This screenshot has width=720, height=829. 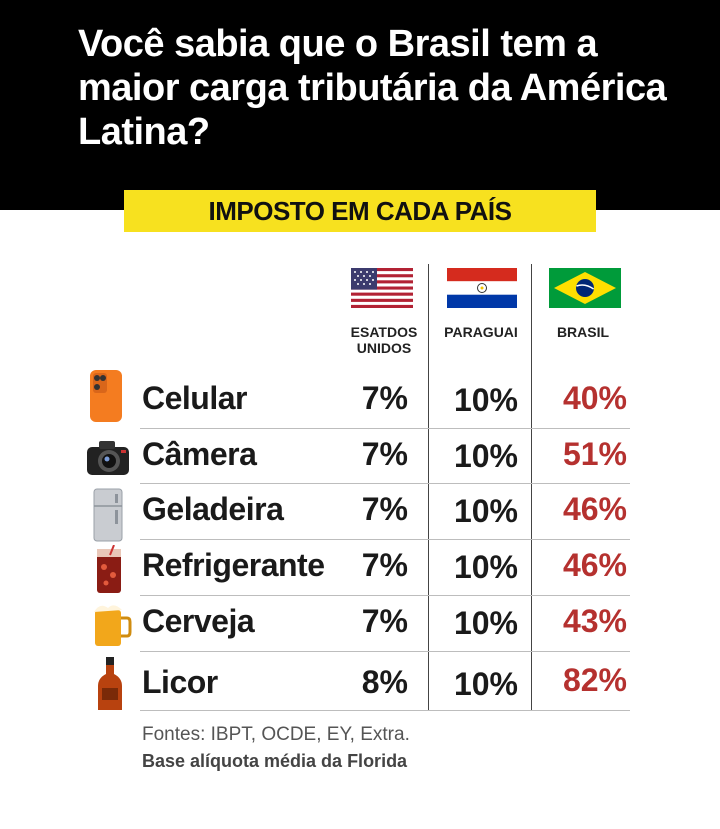 I want to click on column-header-brasil: BRASIL, so click(x=583, y=332).